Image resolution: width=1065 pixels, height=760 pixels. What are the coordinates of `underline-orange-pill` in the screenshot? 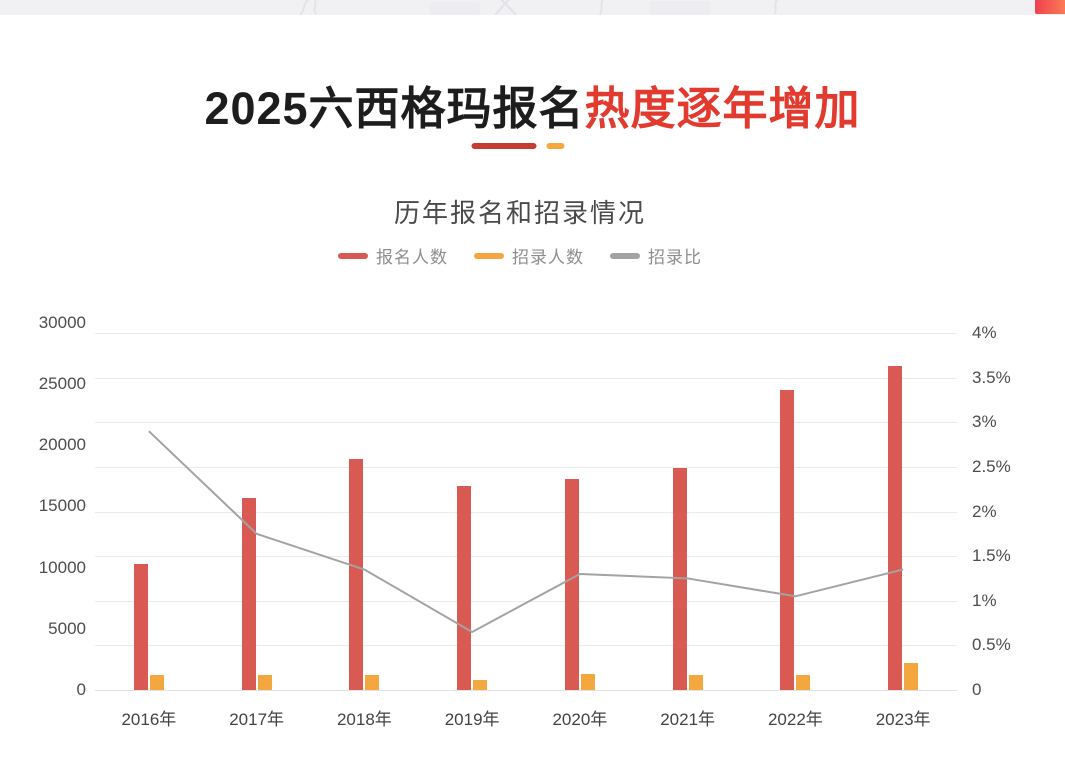 It's located at (555, 146).